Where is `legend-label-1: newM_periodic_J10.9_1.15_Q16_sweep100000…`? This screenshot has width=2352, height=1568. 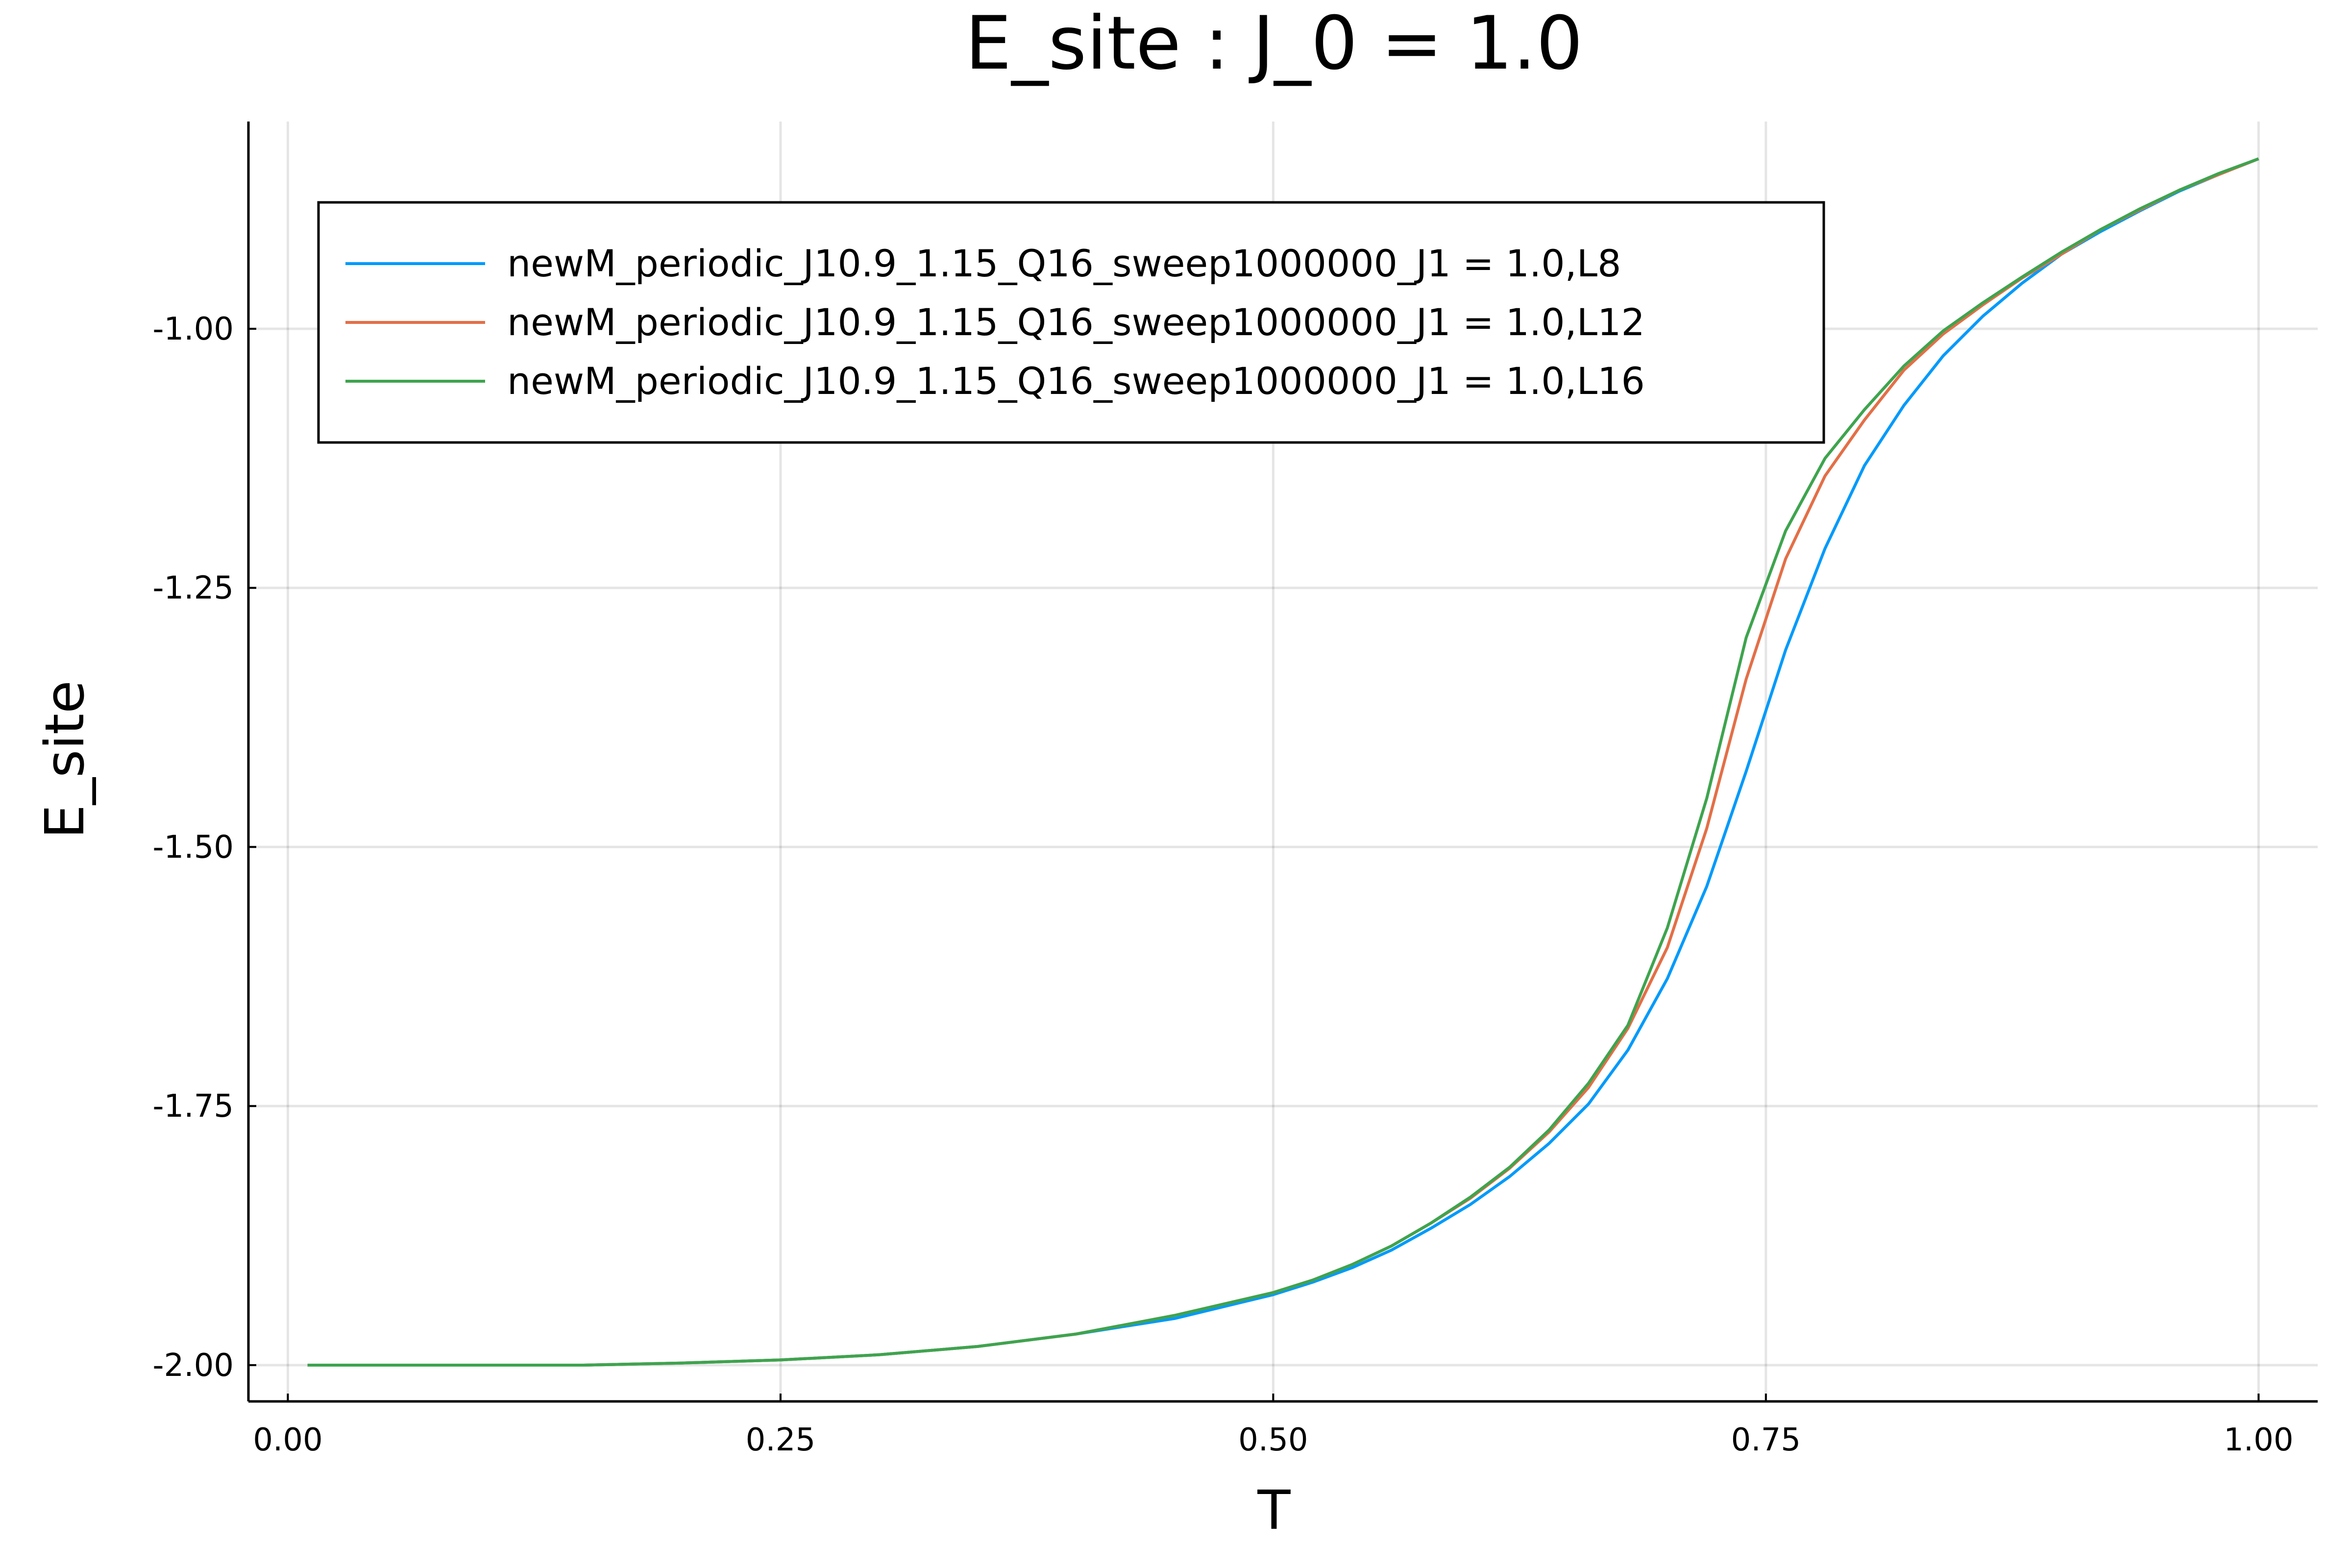 legend-label-1: newM_periodic_J10.9_1.15_Q16_sweep100000… is located at coordinates (1064, 263).